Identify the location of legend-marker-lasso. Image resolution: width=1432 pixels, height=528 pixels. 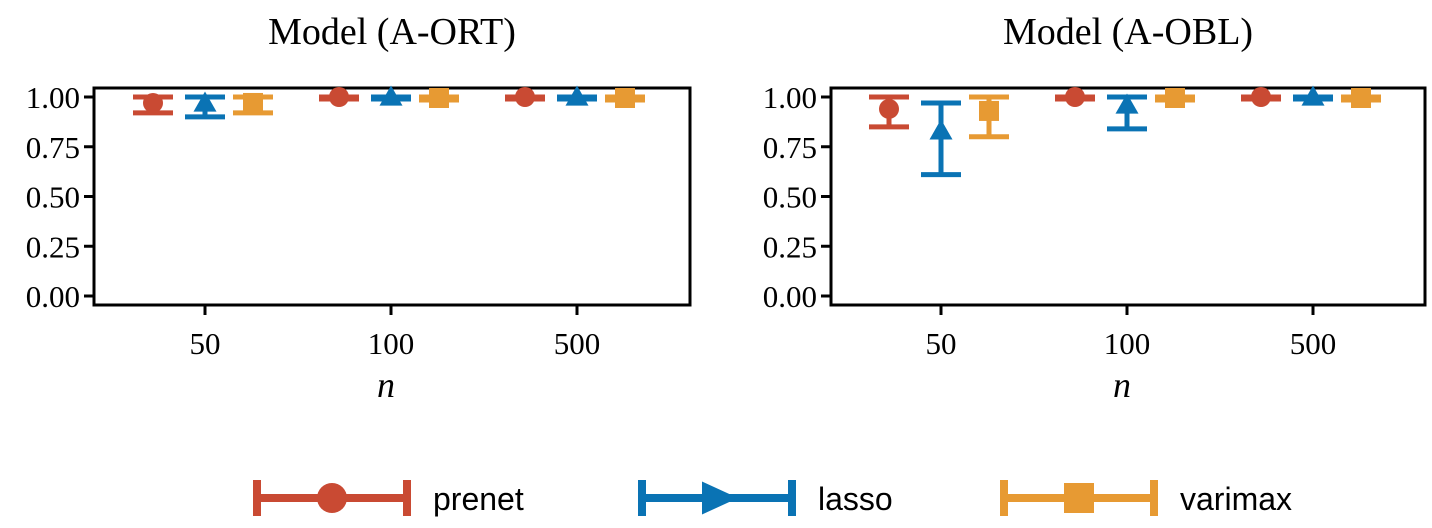
(720, 498).